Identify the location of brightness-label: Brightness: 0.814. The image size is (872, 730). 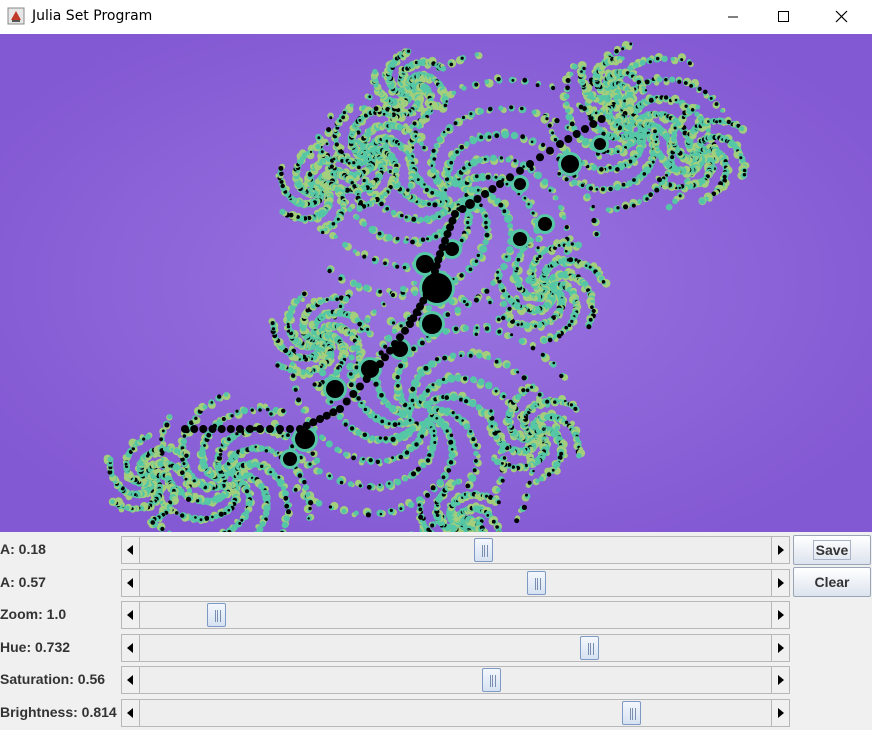
(58, 712).